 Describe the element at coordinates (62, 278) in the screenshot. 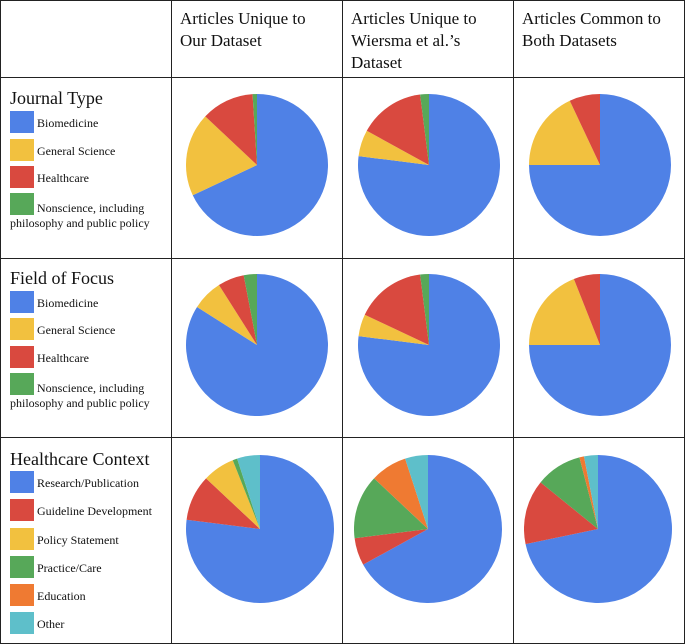

I see `row-title-field-of-focus: Field of Focus` at that location.